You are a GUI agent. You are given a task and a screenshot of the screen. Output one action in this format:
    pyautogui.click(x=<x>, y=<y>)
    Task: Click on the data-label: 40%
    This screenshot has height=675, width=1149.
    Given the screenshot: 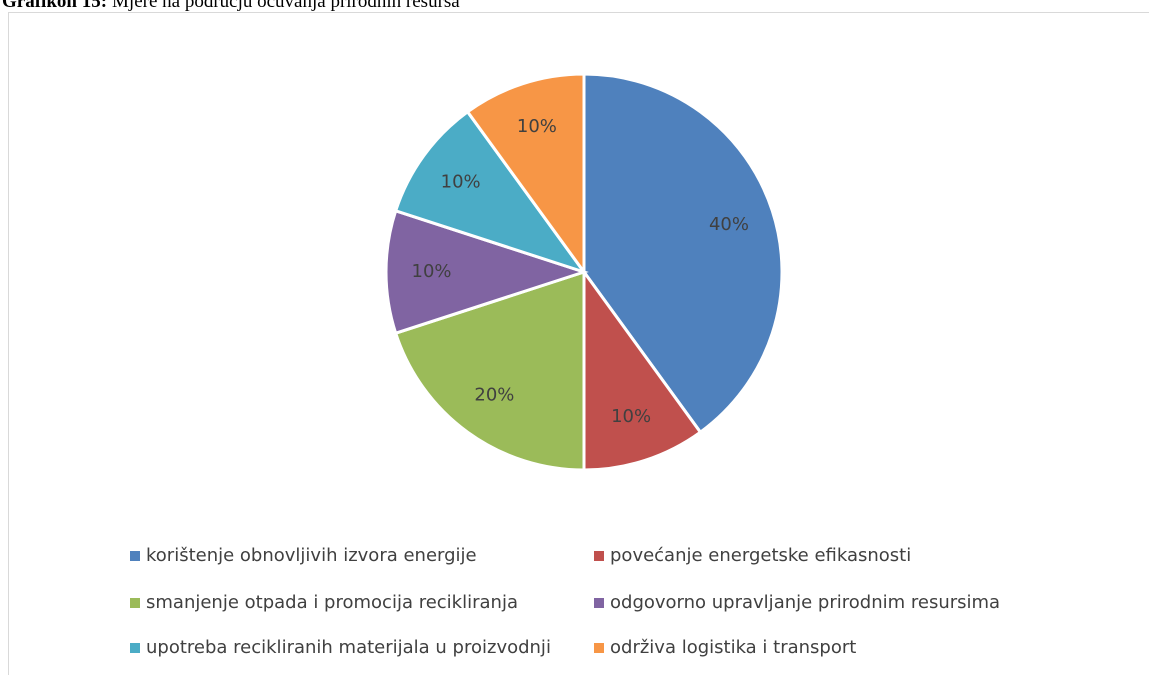 What is the action you would take?
    pyautogui.click(x=729, y=224)
    